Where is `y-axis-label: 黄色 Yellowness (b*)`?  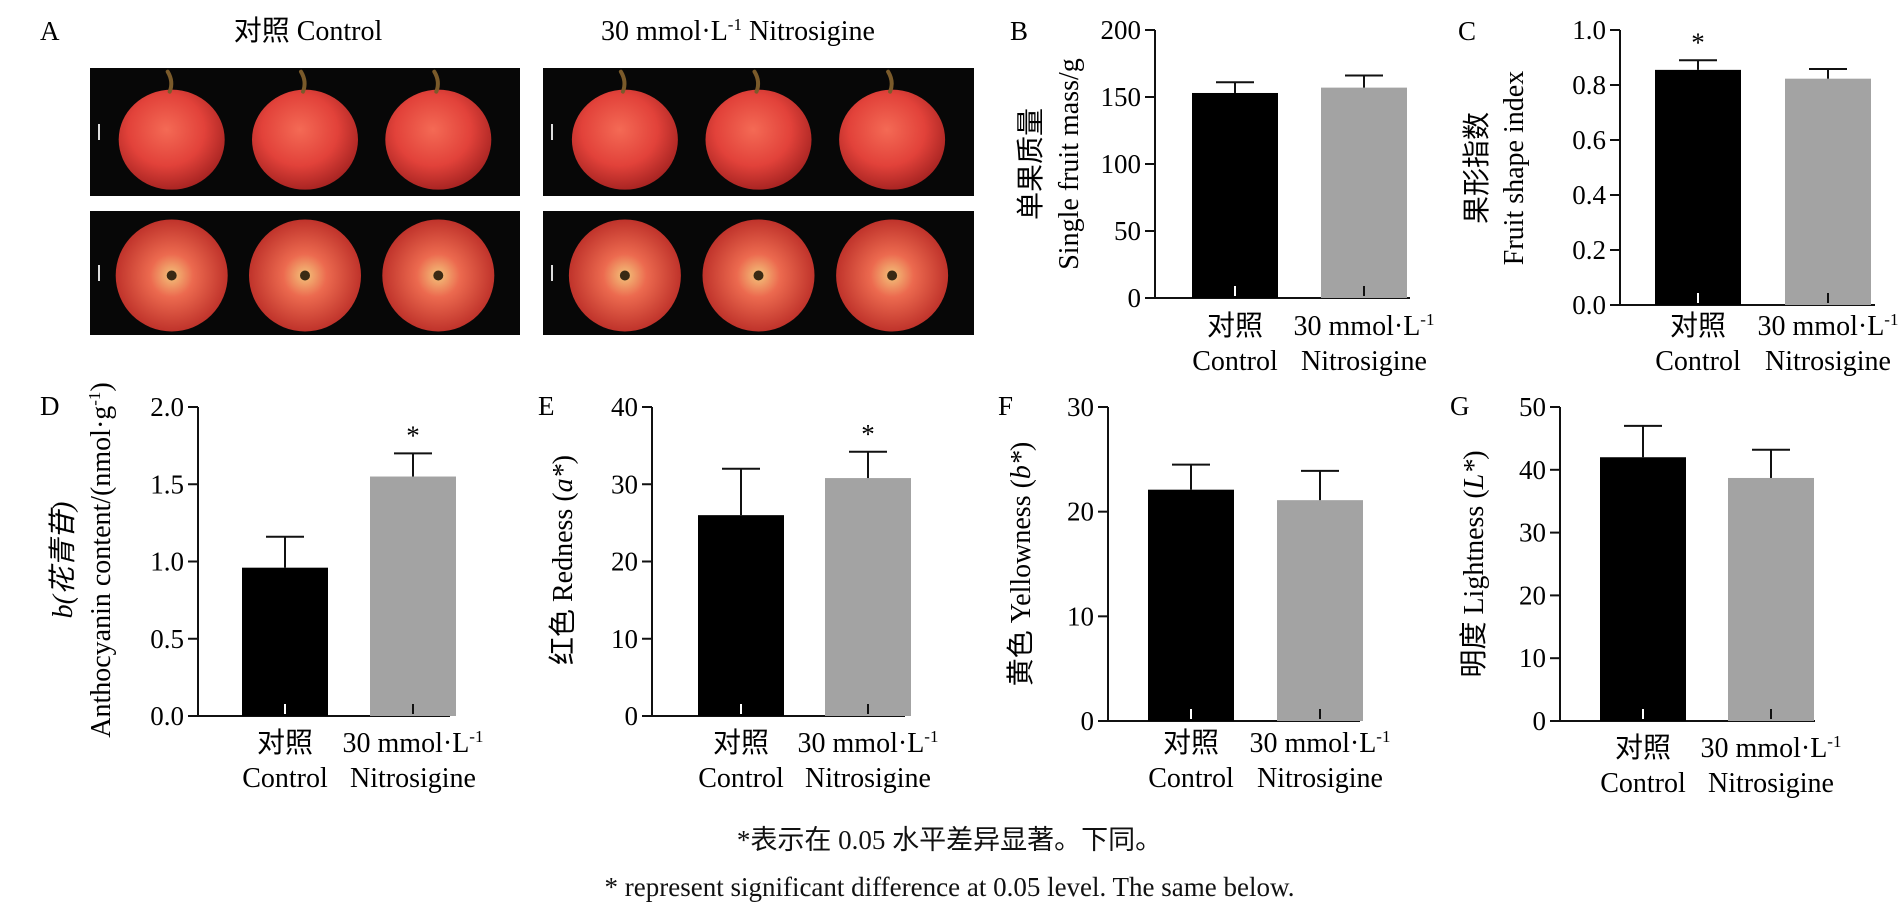 y-axis-label: 黄色 Yellowness (b*) is located at coordinates (1021, 564).